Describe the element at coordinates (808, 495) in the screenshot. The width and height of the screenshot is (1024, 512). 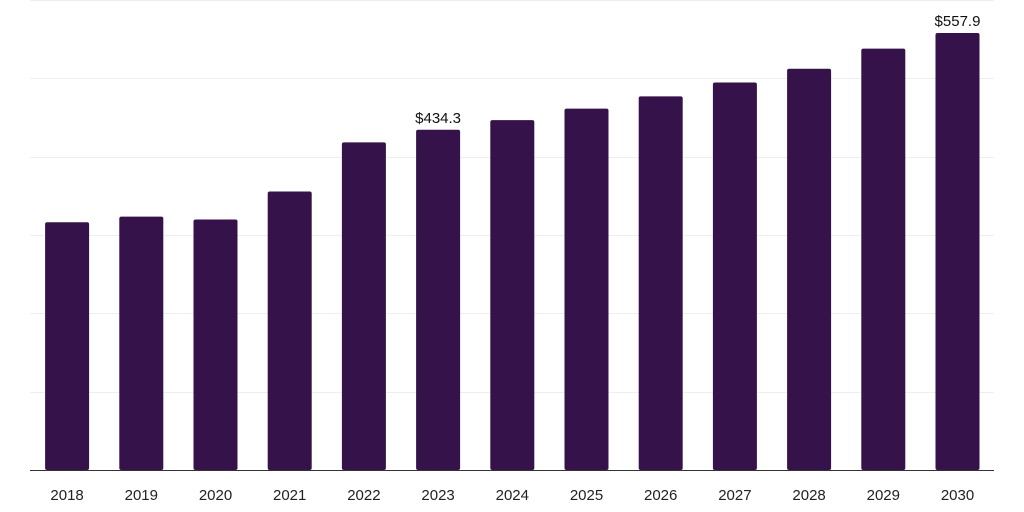
I see `x-tick-label-2028: 2028` at that location.